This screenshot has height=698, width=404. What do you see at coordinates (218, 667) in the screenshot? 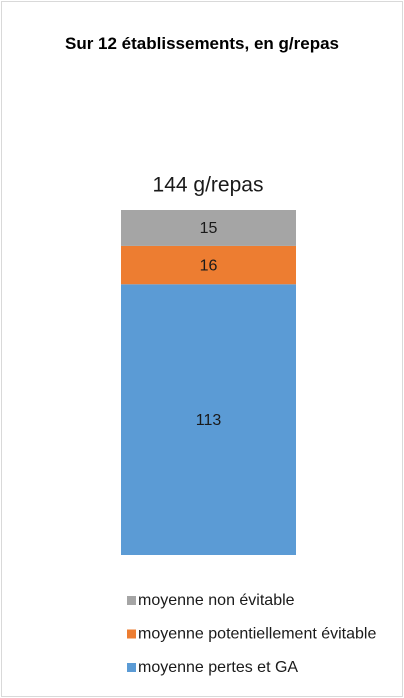
I see `legend-label: moyenne pertes et GA` at bounding box center [218, 667].